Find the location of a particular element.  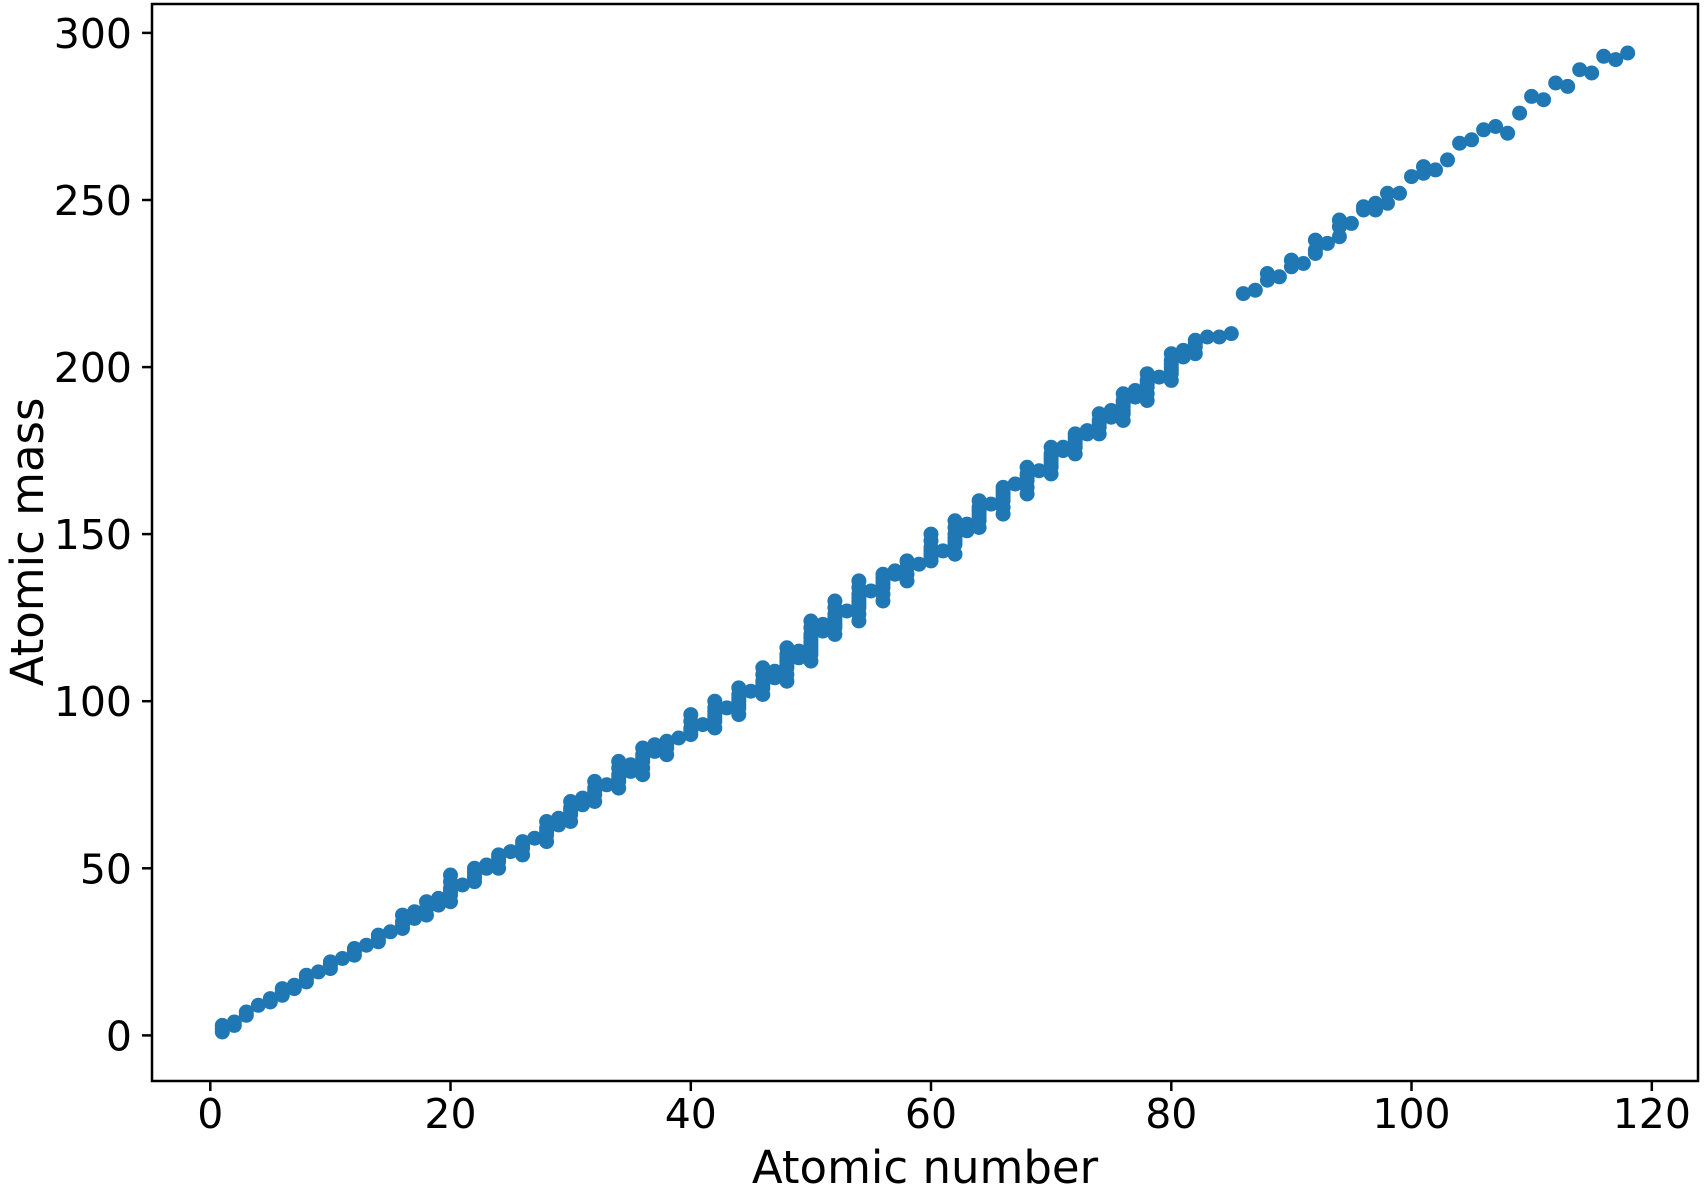

y-tick-label: 0 is located at coordinates (119, 1036).